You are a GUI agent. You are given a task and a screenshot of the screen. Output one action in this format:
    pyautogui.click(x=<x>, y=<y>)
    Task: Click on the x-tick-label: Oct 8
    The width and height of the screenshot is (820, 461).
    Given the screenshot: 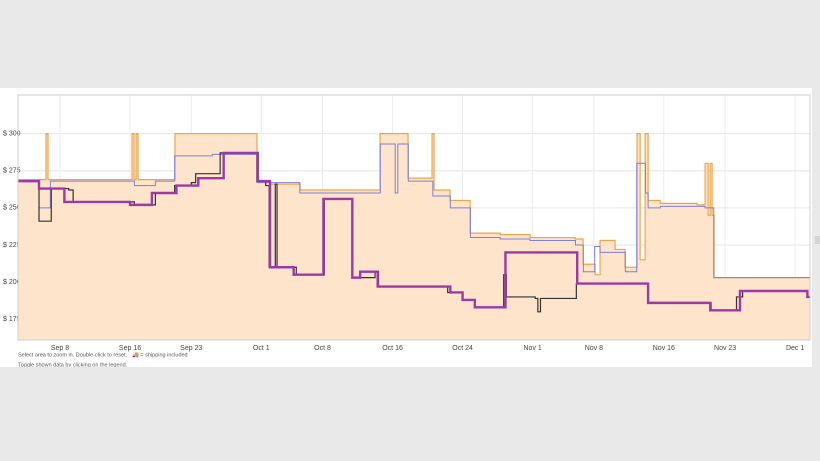 What is the action you would take?
    pyautogui.click(x=322, y=348)
    